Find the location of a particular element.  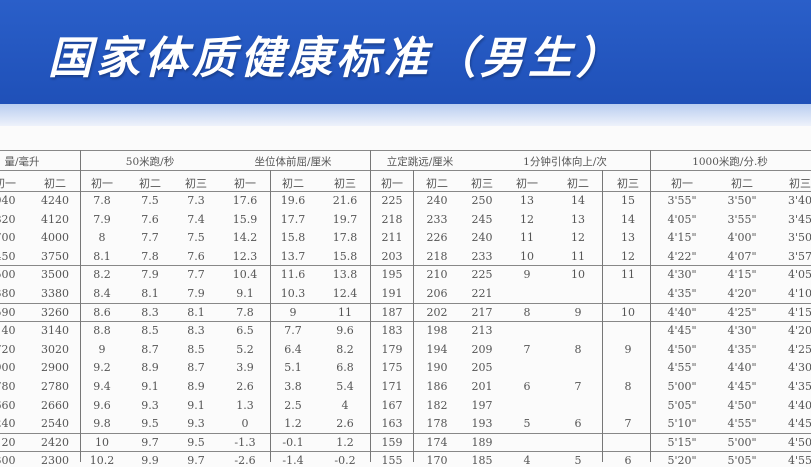

table-cell: 660 is located at coordinates (8, 405).